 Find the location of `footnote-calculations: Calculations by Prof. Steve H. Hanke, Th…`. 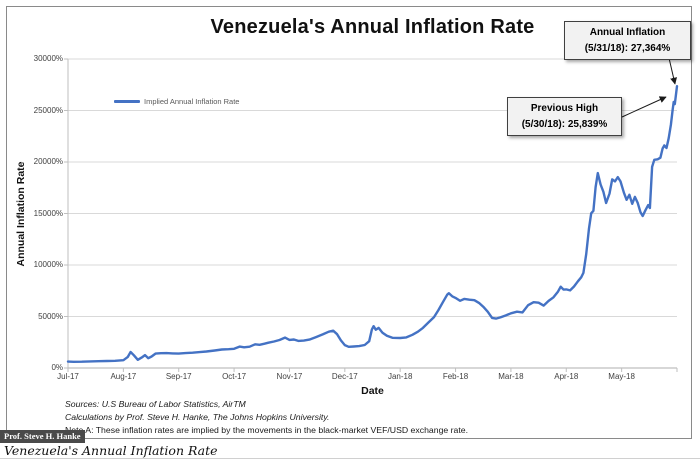

footnote-calculations: Calculations by Prof. Steve H. Hanke, Th… is located at coordinates (197, 417).